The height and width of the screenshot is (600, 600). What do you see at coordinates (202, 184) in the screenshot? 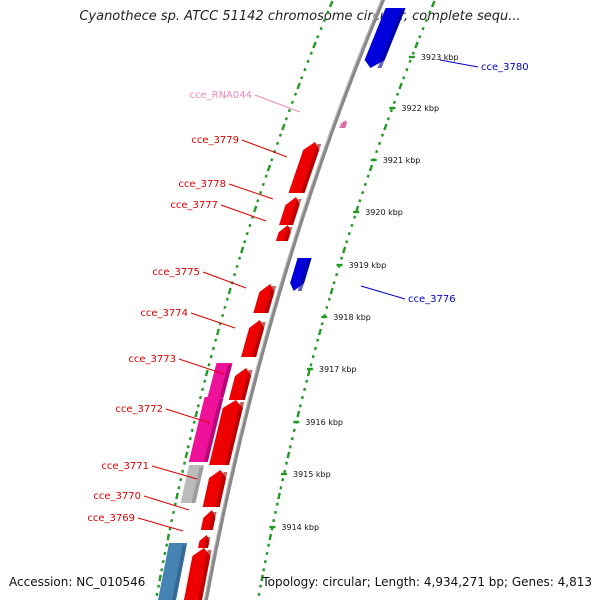
I see `gene-label-cce-3778: cce_3778` at bounding box center [202, 184].